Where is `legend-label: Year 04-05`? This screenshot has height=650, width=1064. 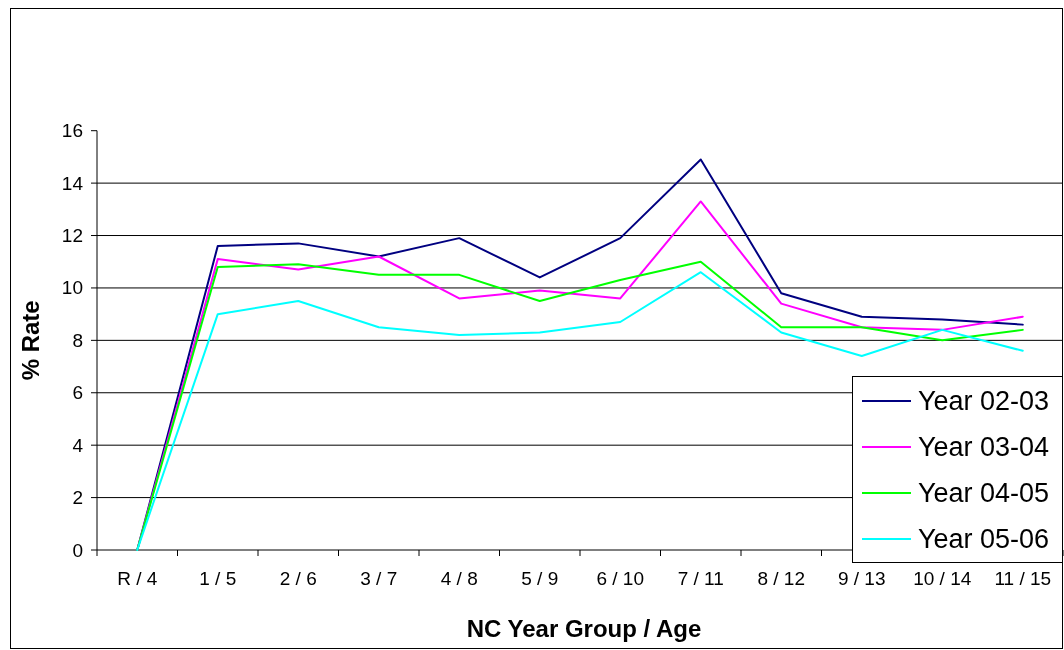 legend-label: Year 04-05 is located at coordinates (984, 493).